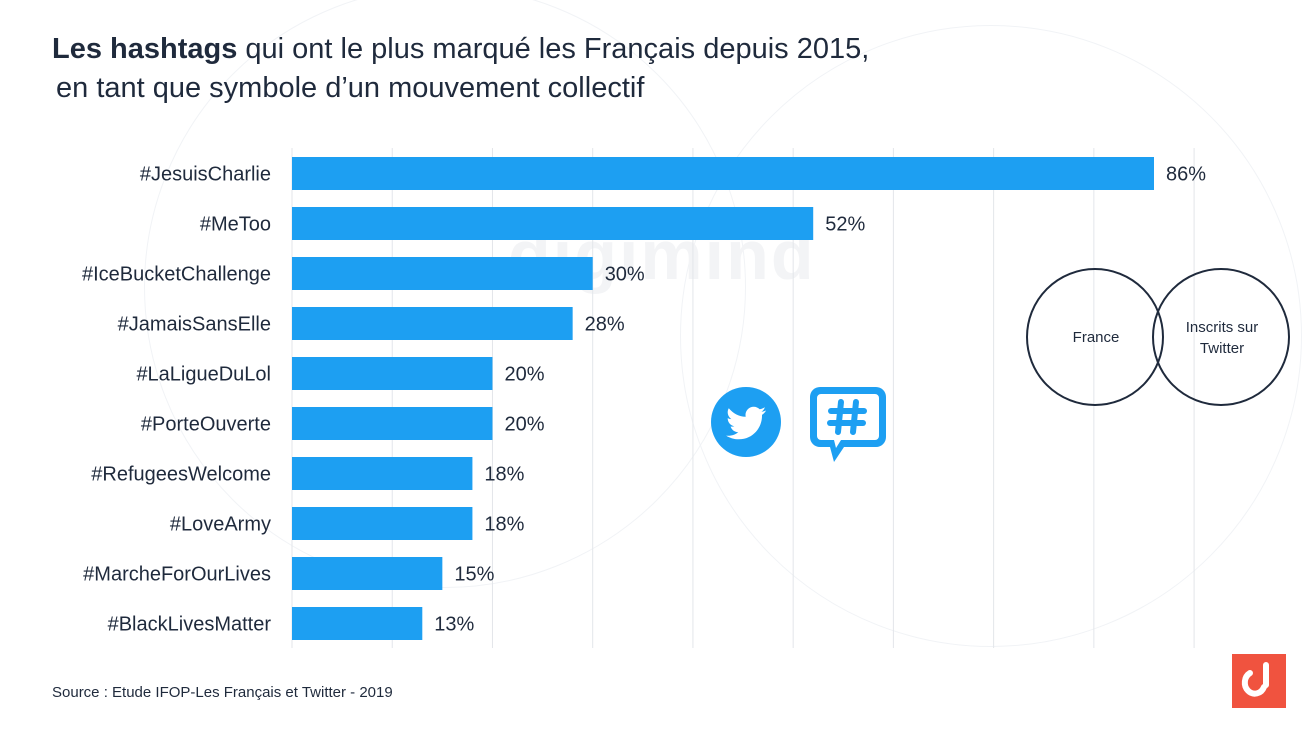 Image resolution: width=1316 pixels, height=755 pixels. I want to click on value-label: 15%, so click(474, 575).